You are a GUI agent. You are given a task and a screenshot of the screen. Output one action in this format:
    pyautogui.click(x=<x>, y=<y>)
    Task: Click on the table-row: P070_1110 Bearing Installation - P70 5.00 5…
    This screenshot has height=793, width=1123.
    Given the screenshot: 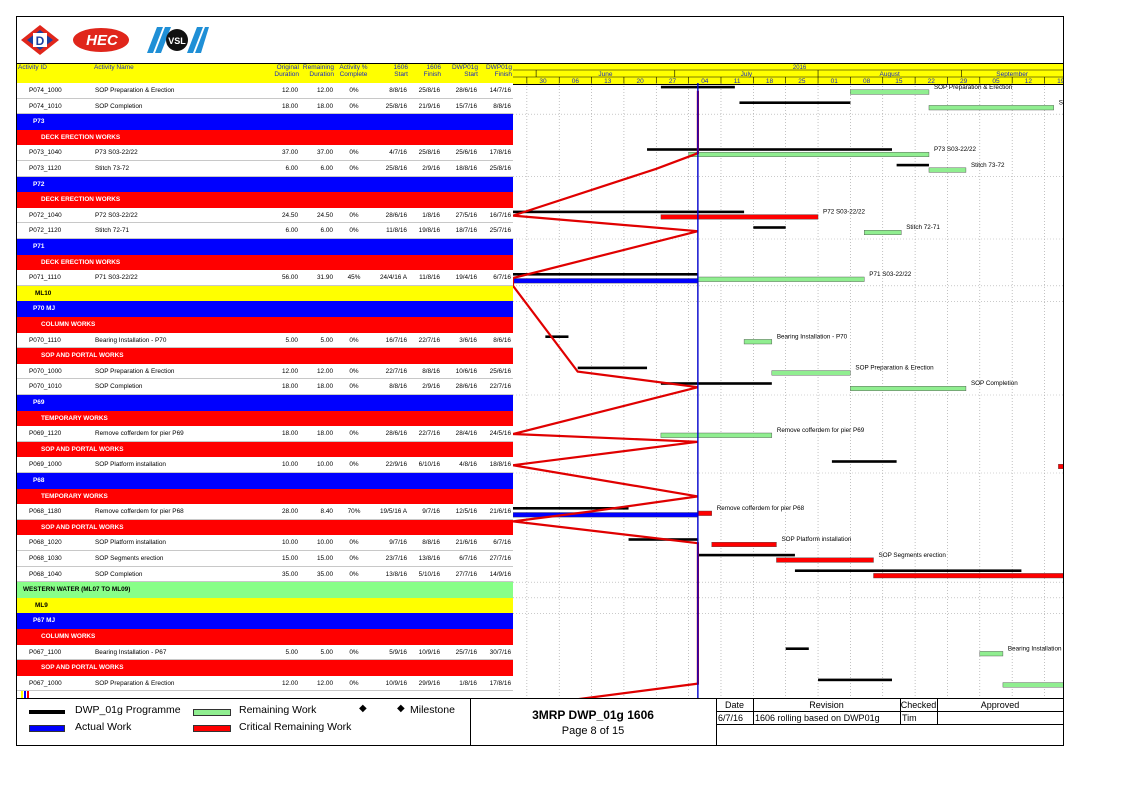 What is the action you would take?
    pyautogui.click(x=265, y=340)
    